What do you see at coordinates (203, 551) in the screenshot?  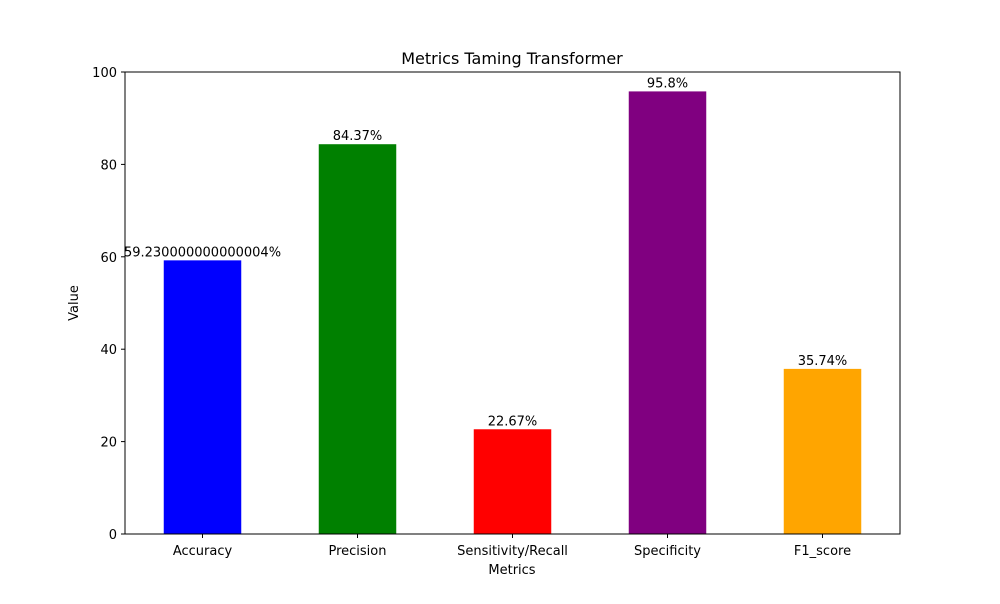 I see `x-tick-label: Accuracy` at bounding box center [203, 551].